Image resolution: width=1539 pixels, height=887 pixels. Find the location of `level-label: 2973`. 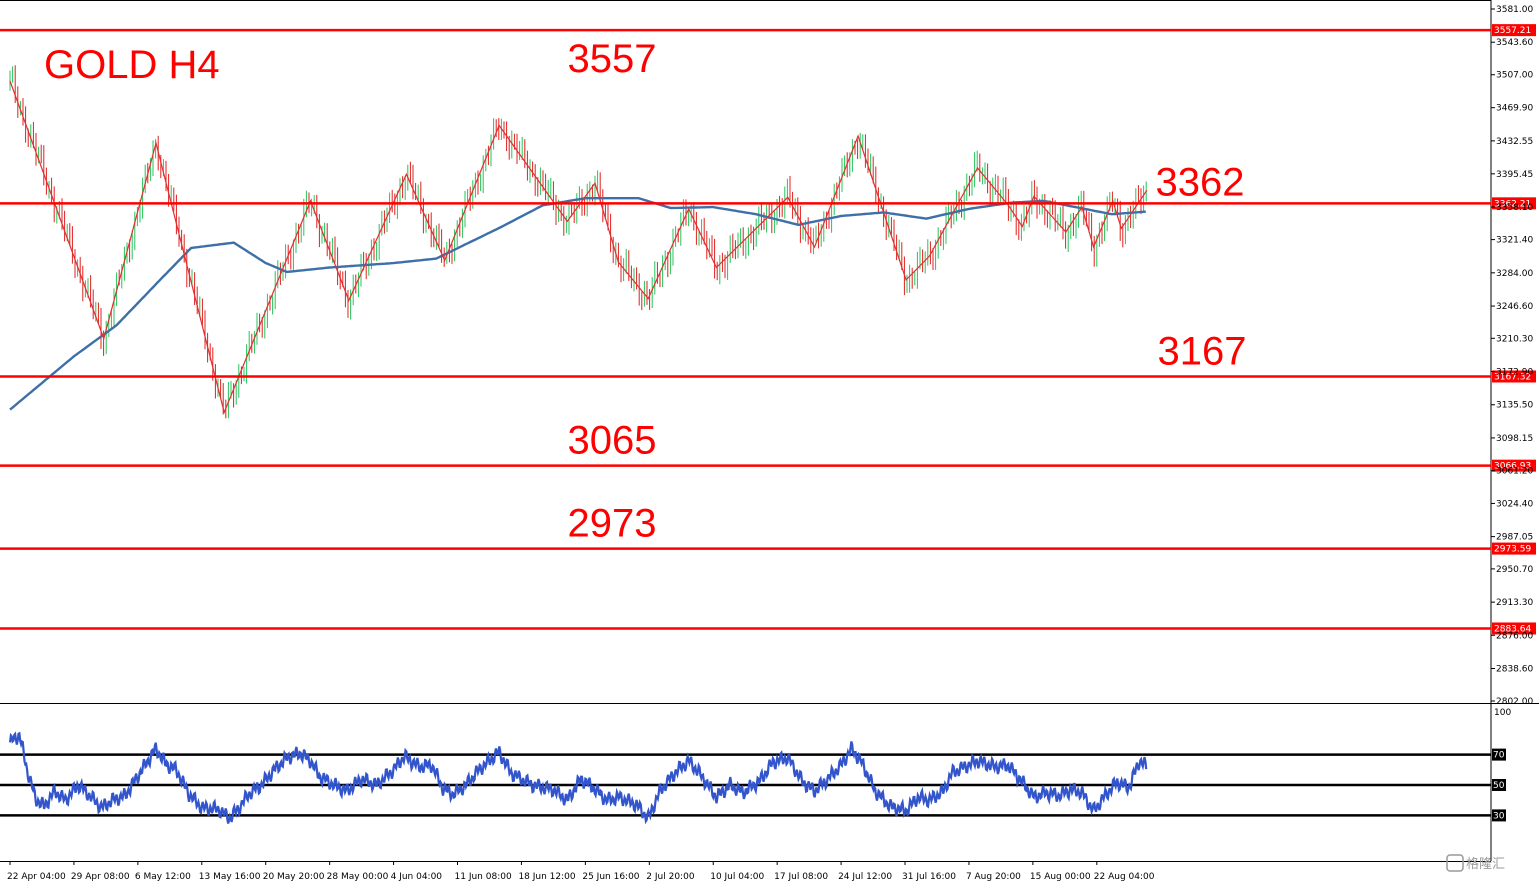

level-label: 2973 is located at coordinates (612, 524).